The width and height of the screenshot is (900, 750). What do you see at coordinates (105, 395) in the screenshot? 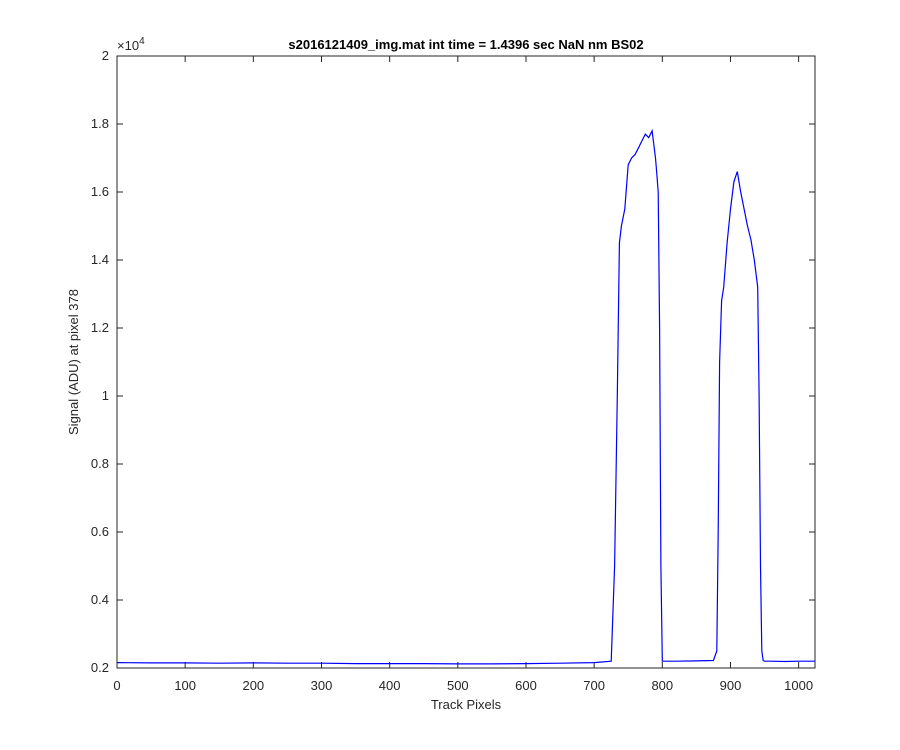
I see `y-tick-label: 1` at bounding box center [105, 395].